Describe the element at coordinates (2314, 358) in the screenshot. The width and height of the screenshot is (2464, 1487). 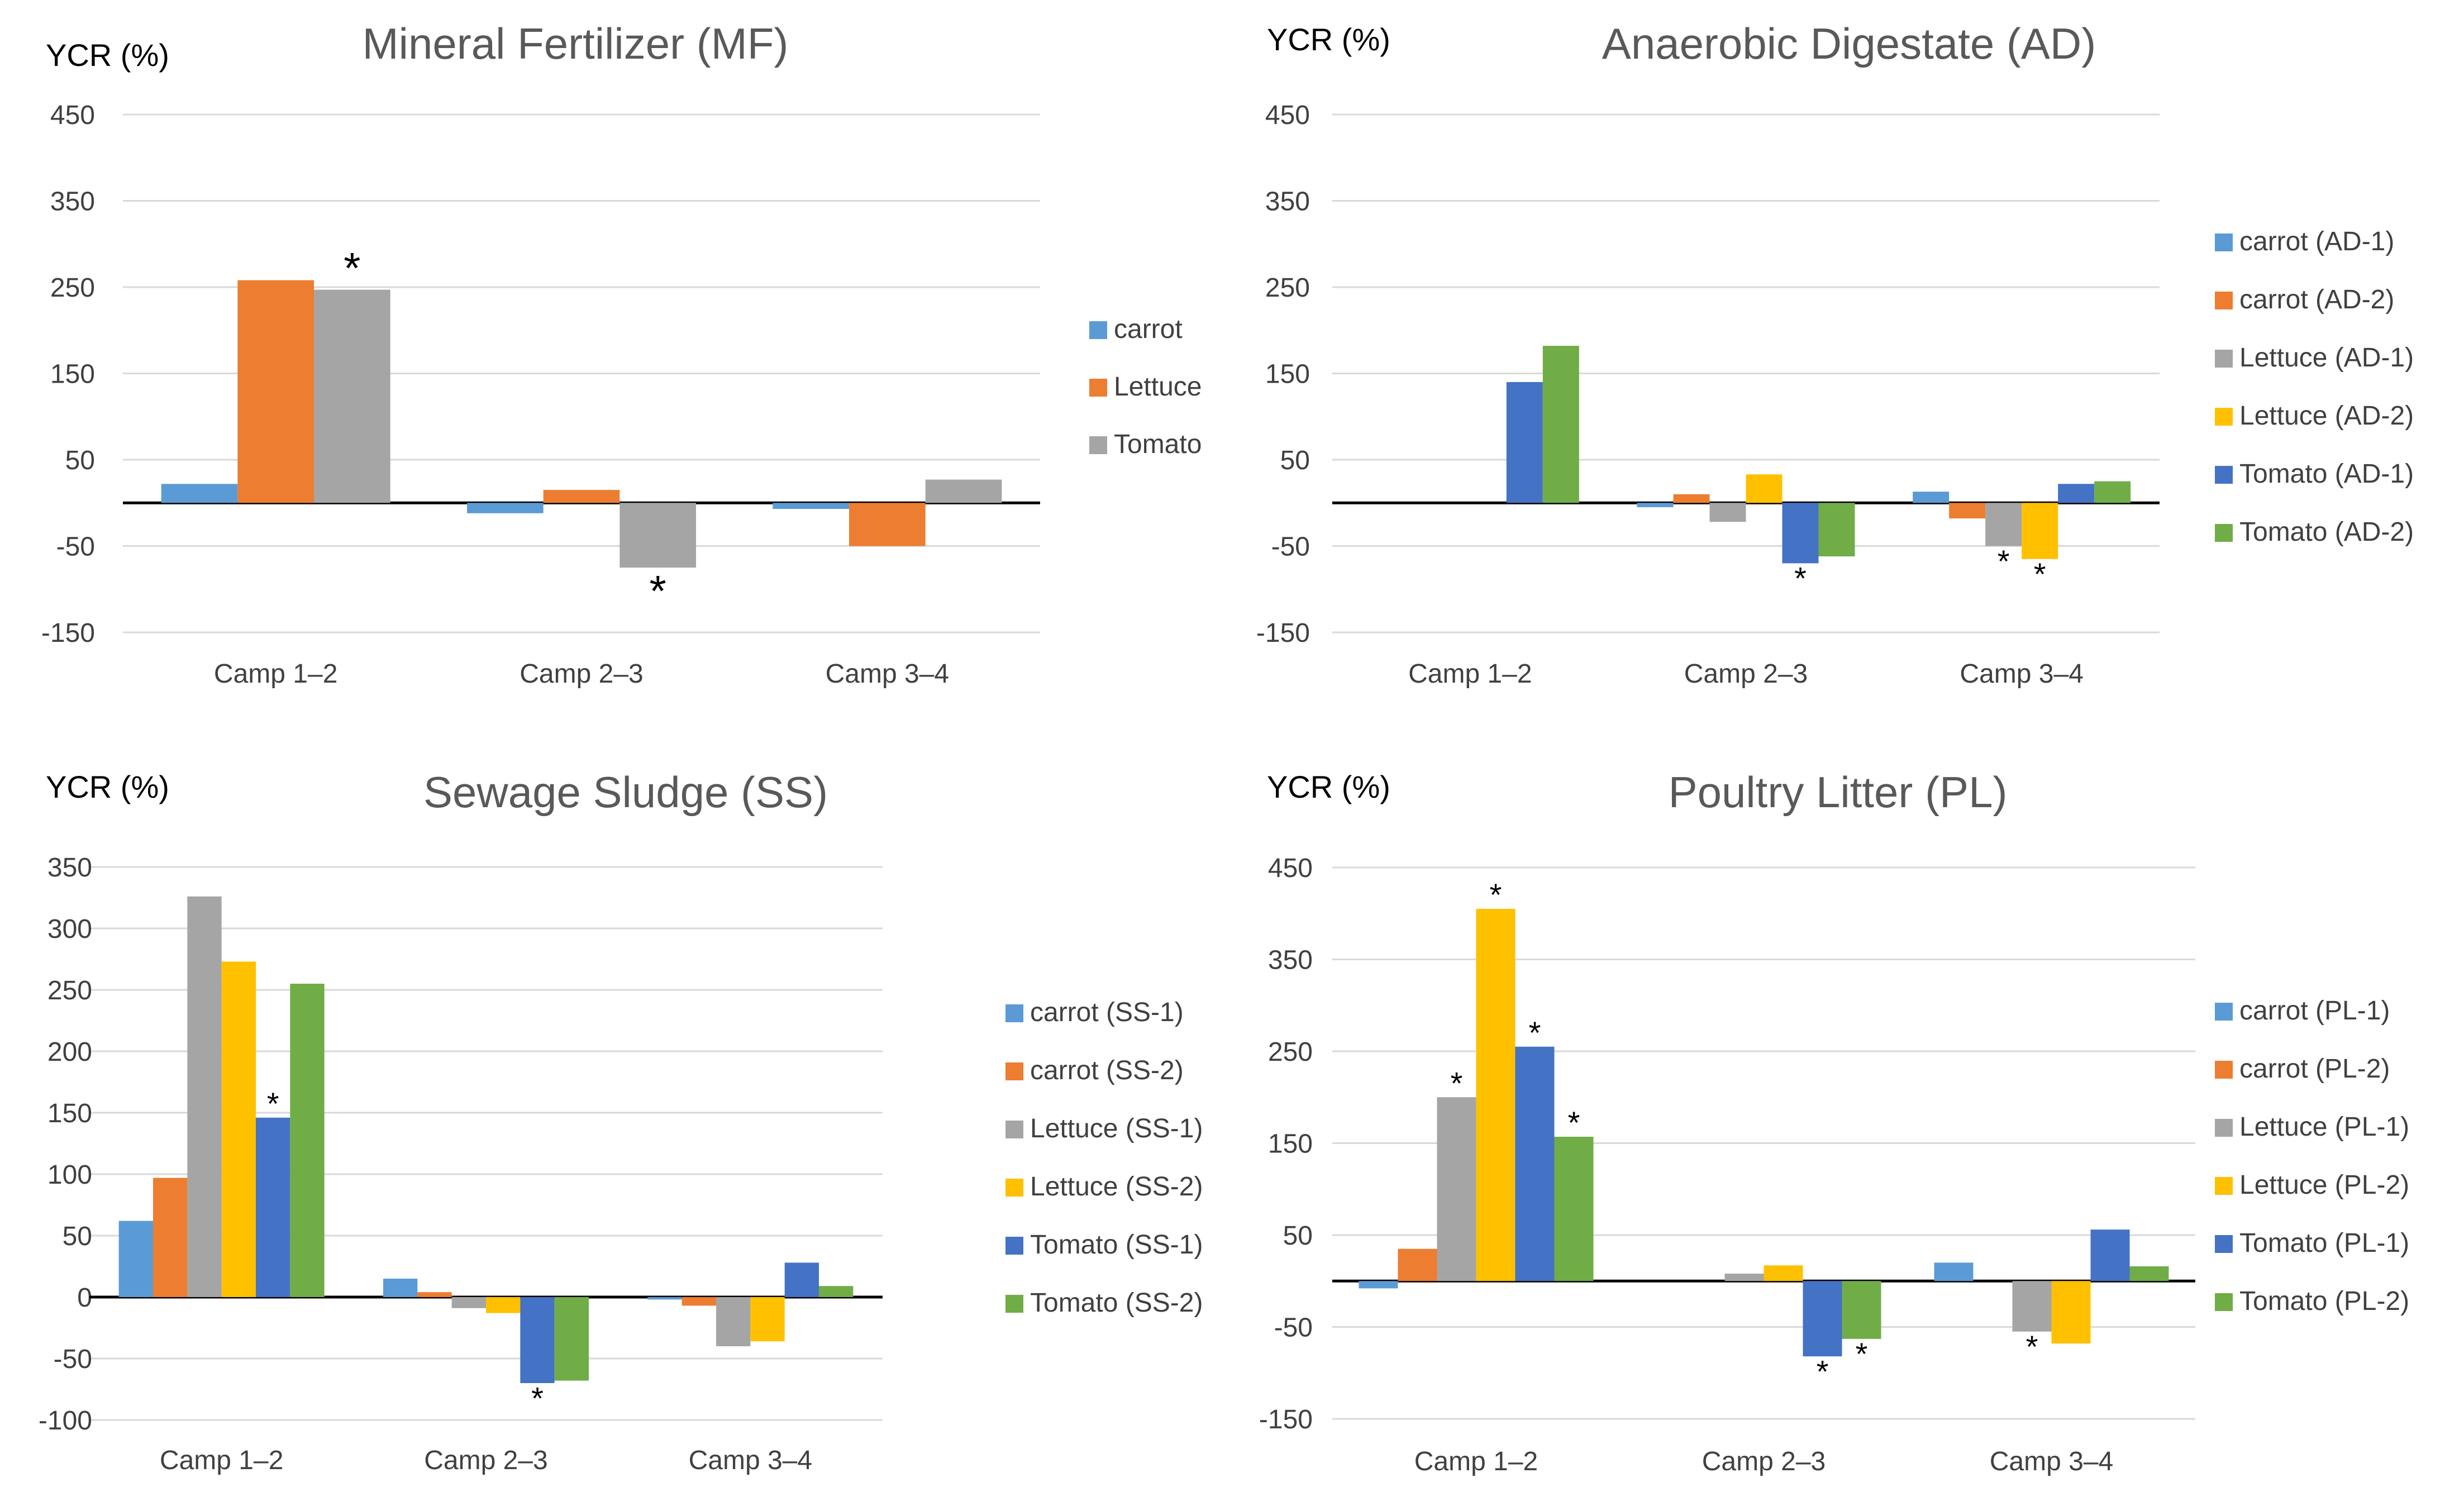
I see `legend-item-lettuce-ad-1: Lettuce (AD-1)` at that location.